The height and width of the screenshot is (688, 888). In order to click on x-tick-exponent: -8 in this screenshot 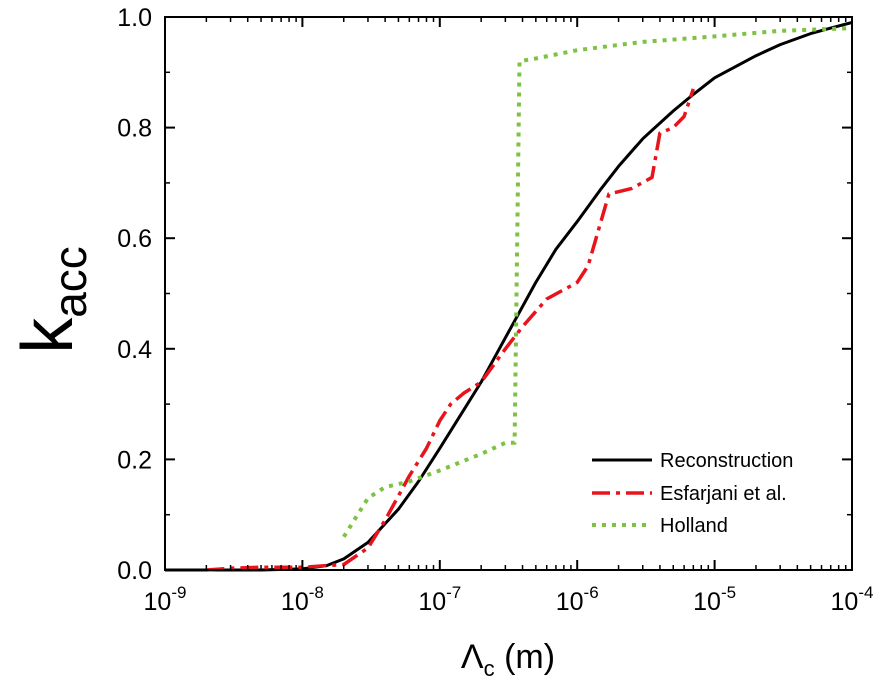, I will do `click(316, 592)`.